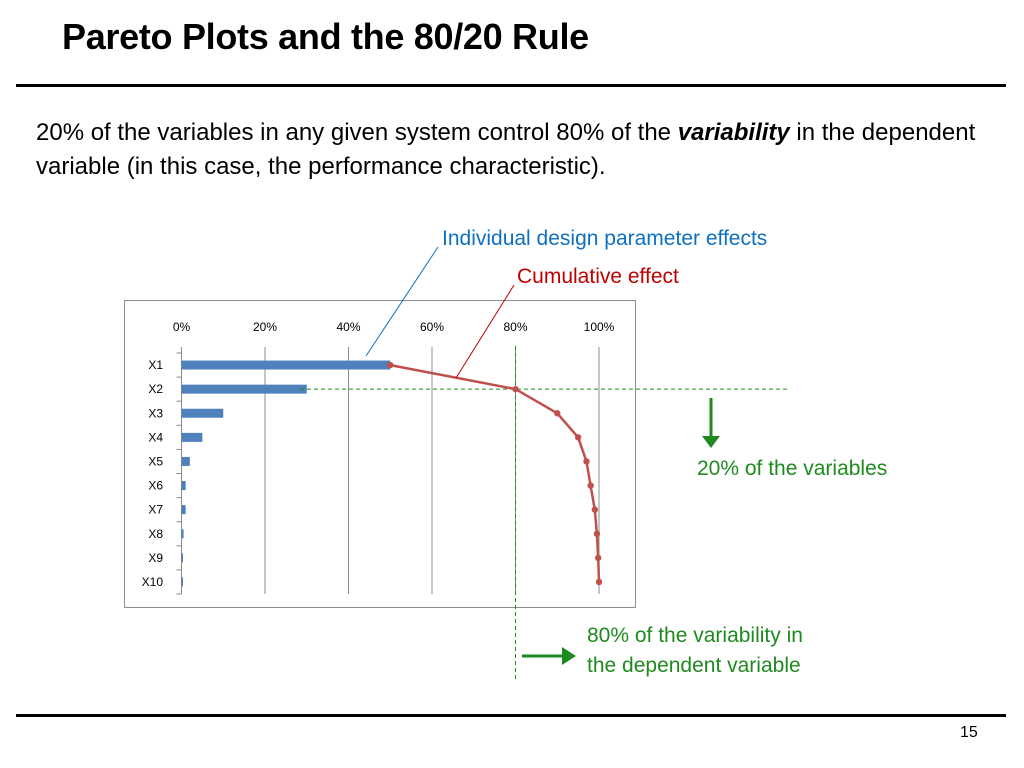 This screenshot has height=768, width=1024. Describe the element at coordinates (155, 365) in the screenshot. I see `category-label: X1` at that location.